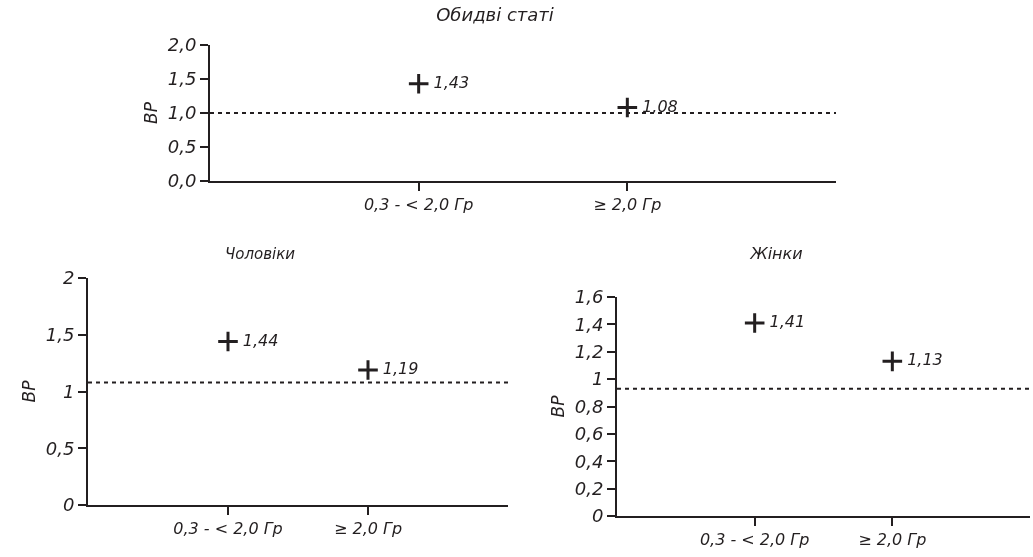 The height and width of the screenshot is (557, 1033). What do you see at coordinates (589, 324) in the screenshot?
I see `y-tick-label: 1,4` at bounding box center [589, 324].